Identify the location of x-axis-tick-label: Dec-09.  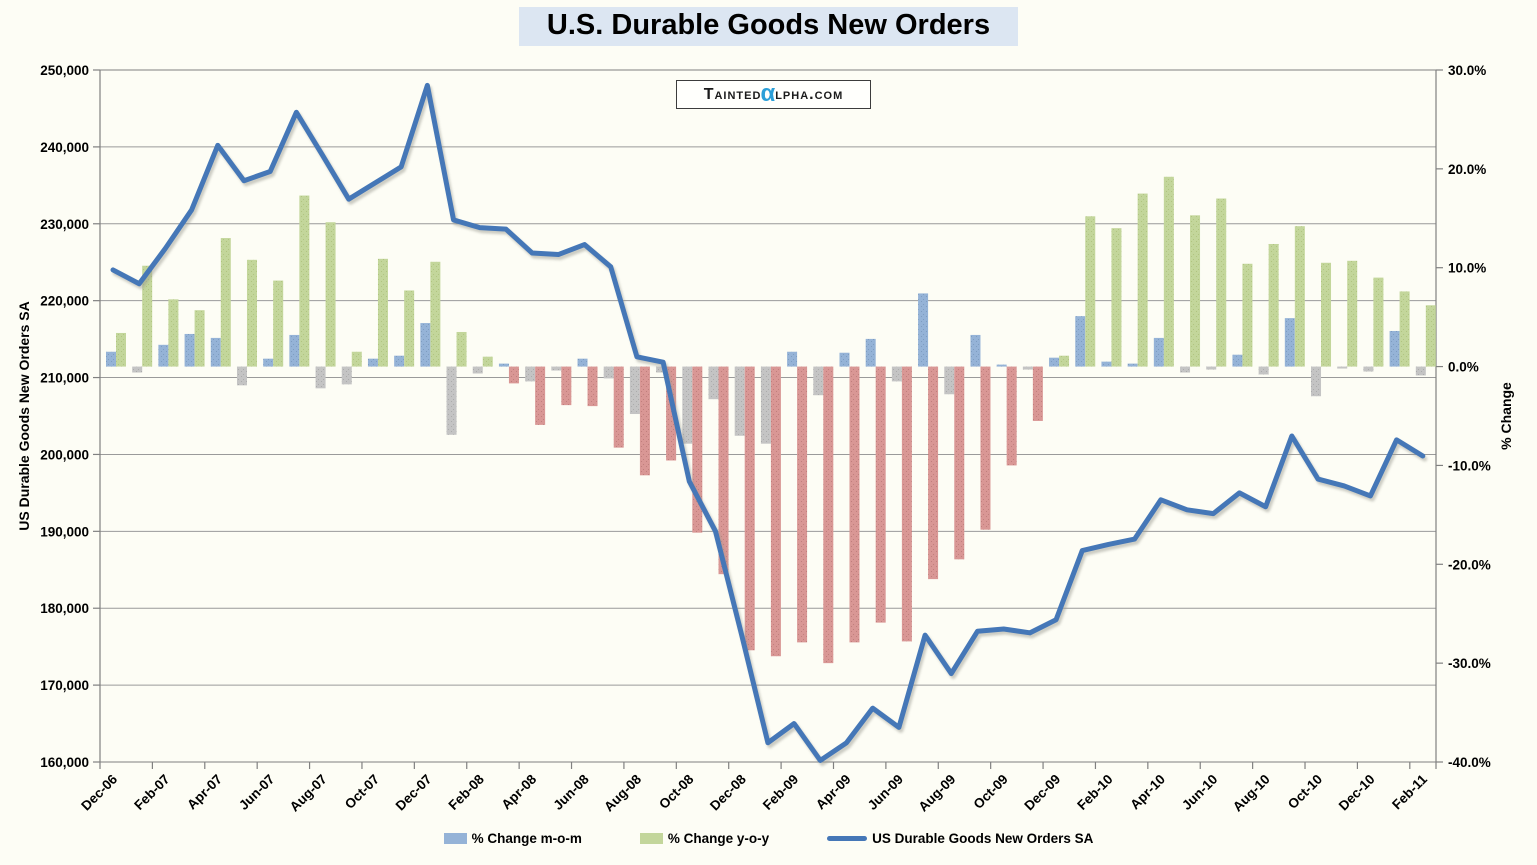
(1042, 793).